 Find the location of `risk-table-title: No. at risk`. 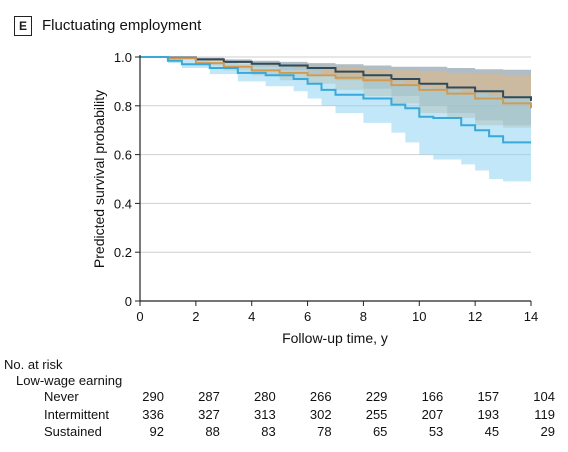

risk-table-title: No. at risk is located at coordinates (33, 364).